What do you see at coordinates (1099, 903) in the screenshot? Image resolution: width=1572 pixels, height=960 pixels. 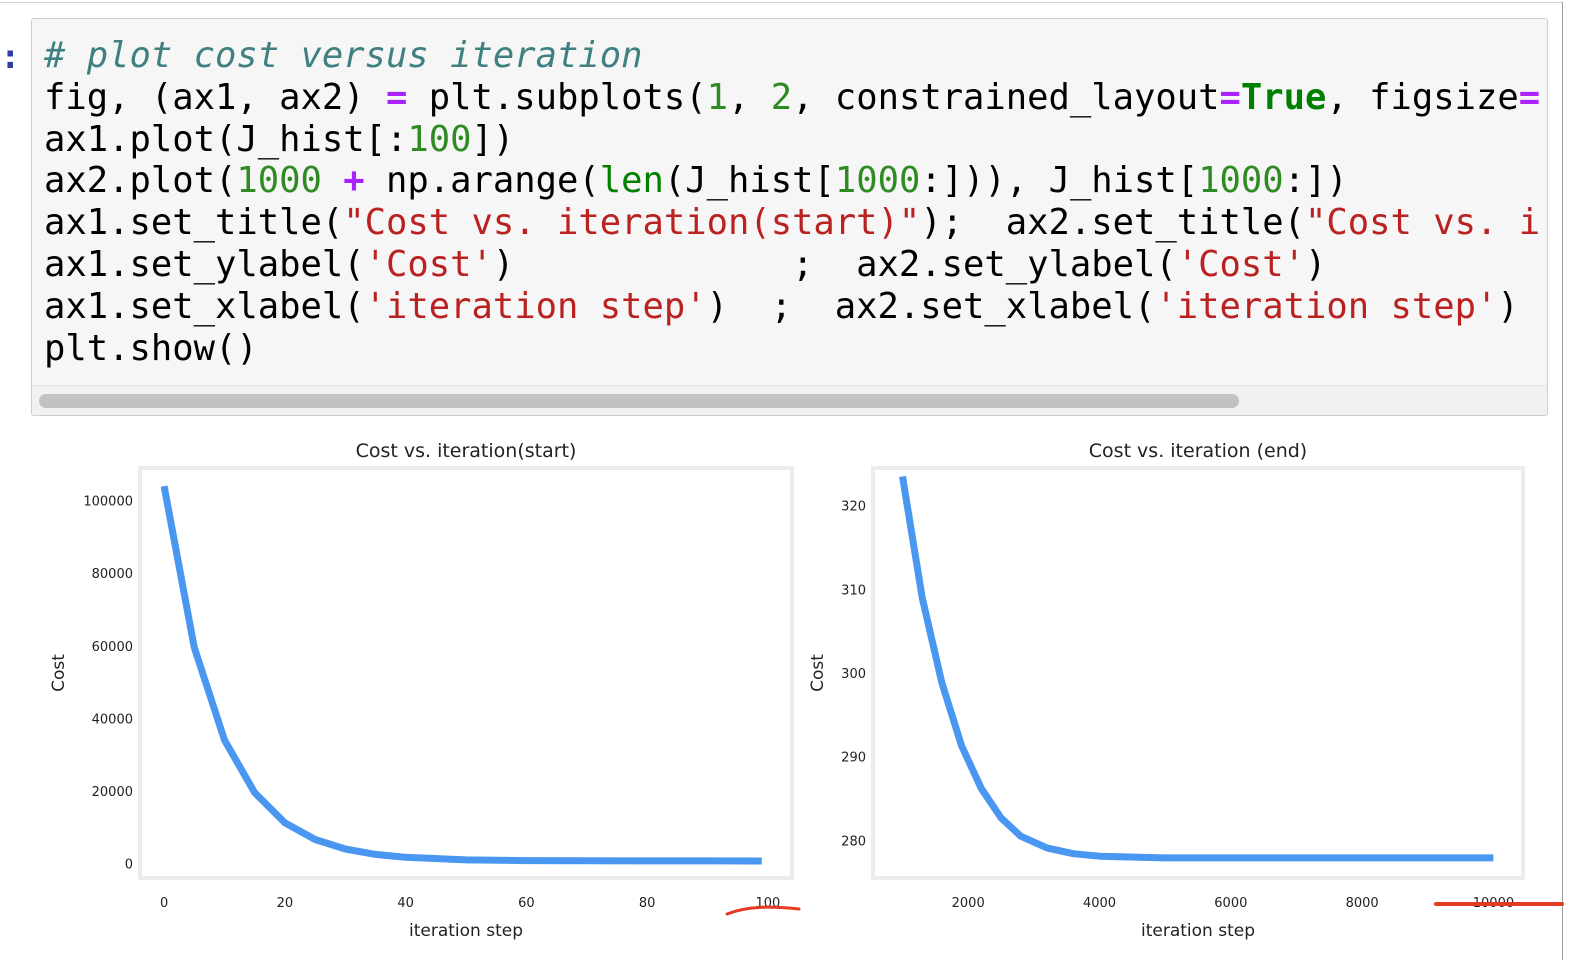 I see `x-tick-label: 4000` at bounding box center [1099, 903].